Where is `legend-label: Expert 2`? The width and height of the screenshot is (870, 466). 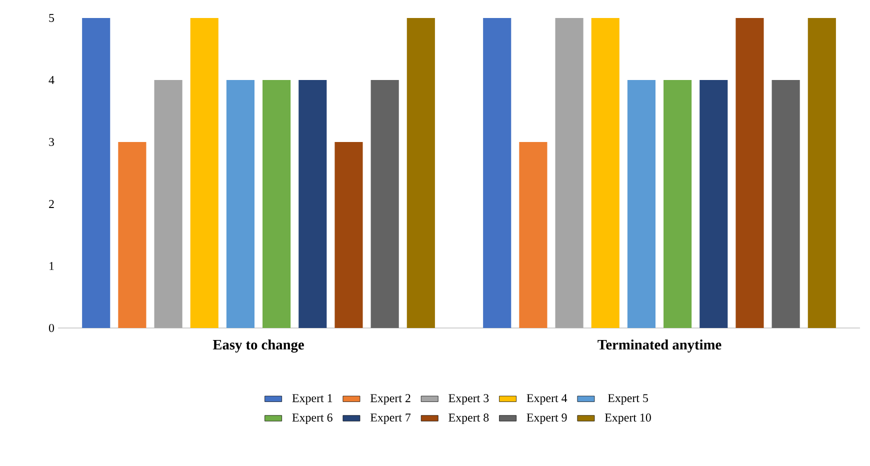 legend-label: Expert 2 is located at coordinates (390, 399).